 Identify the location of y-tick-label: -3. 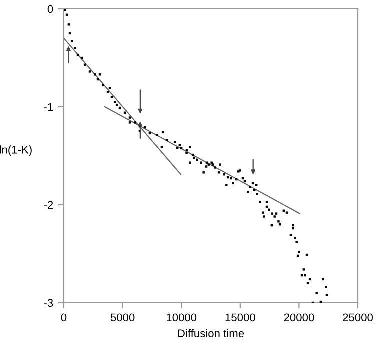
(49, 303).